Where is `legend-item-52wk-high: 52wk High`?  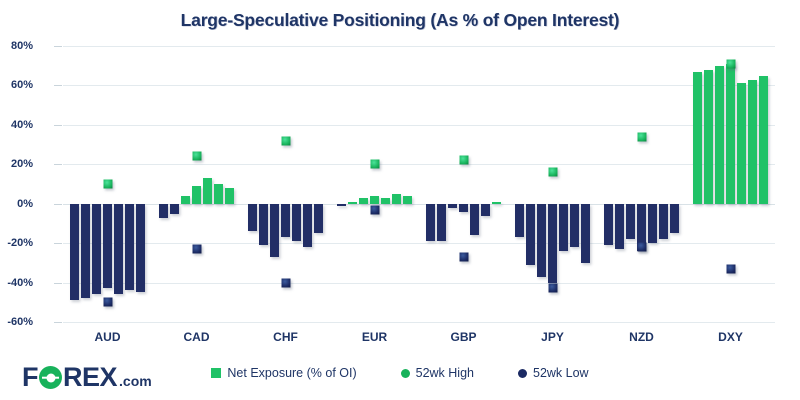
legend-item-52wk-high: 52wk High is located at coordinates (437, 373).